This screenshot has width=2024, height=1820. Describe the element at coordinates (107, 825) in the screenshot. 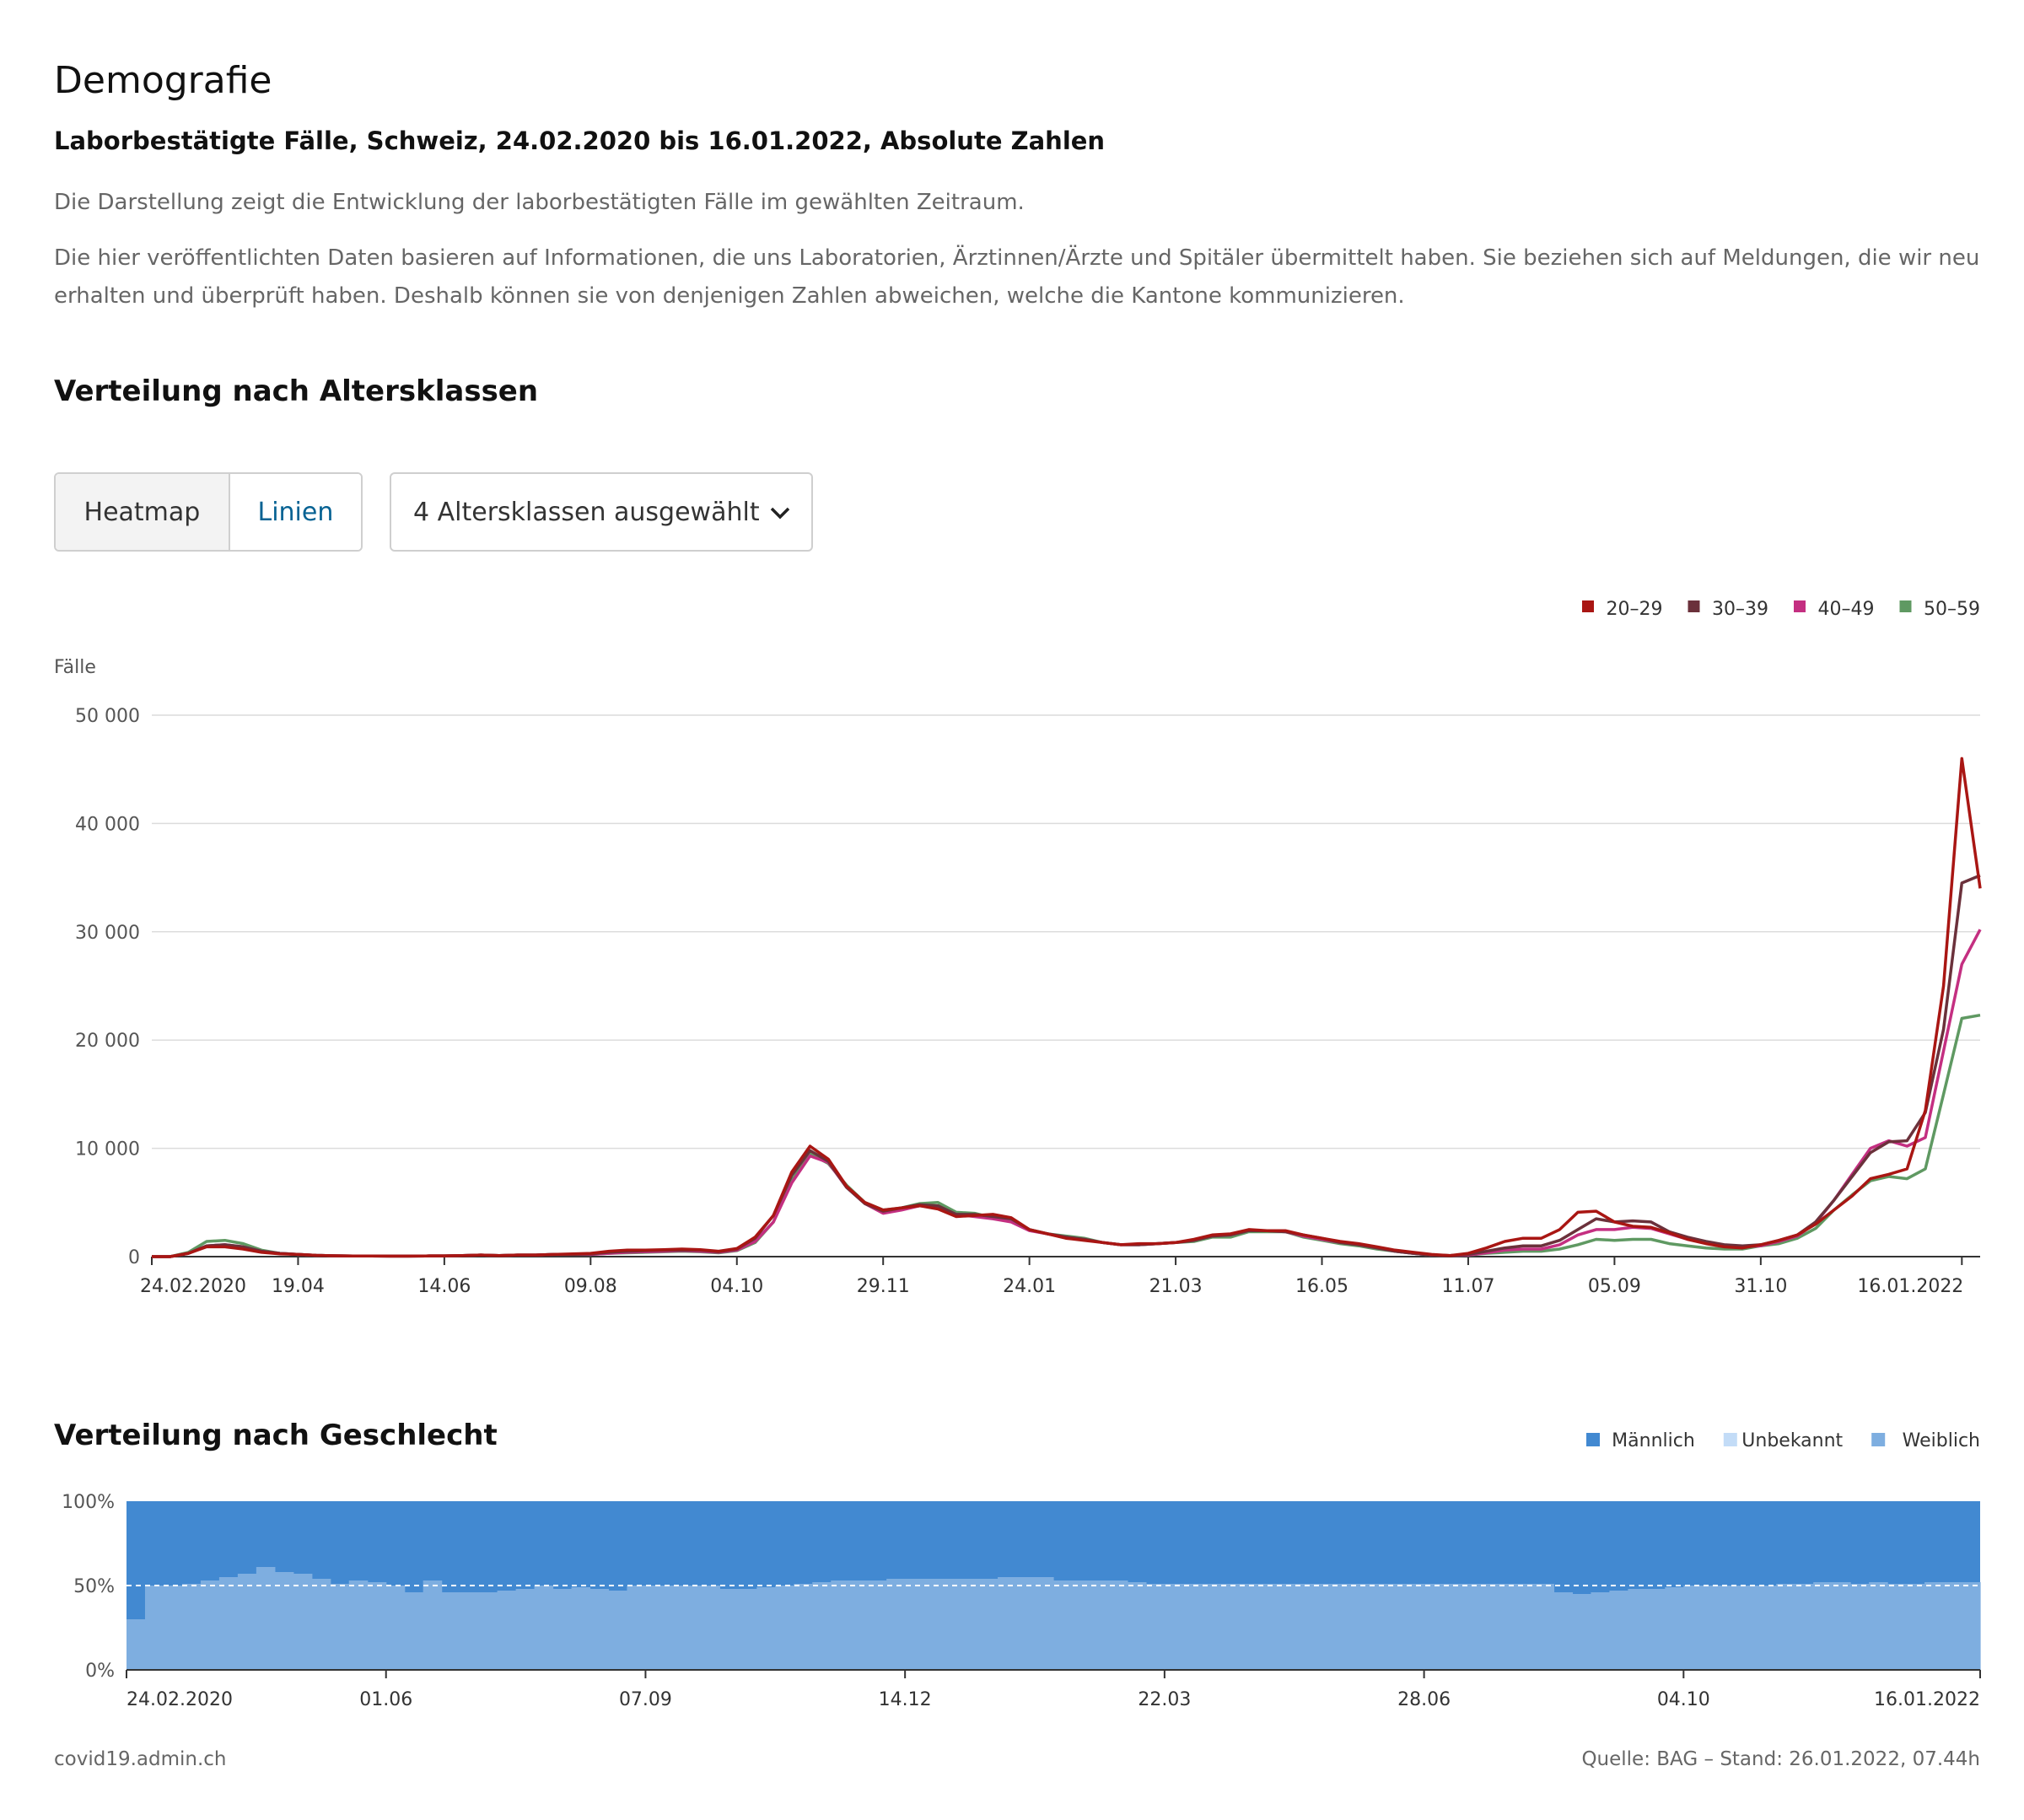

I see `y-tick-label: 40 000` at that location.